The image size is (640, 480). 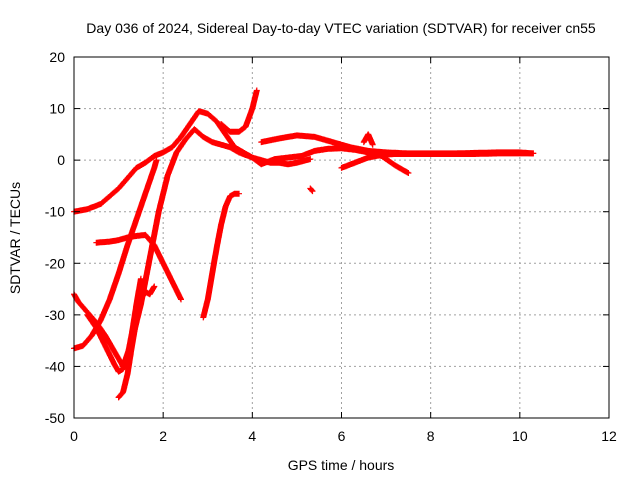 What do you see at coordinates (609, 436) in the screenshot?
I see `x-tick-label: 12` at bounding box center [609, 436].